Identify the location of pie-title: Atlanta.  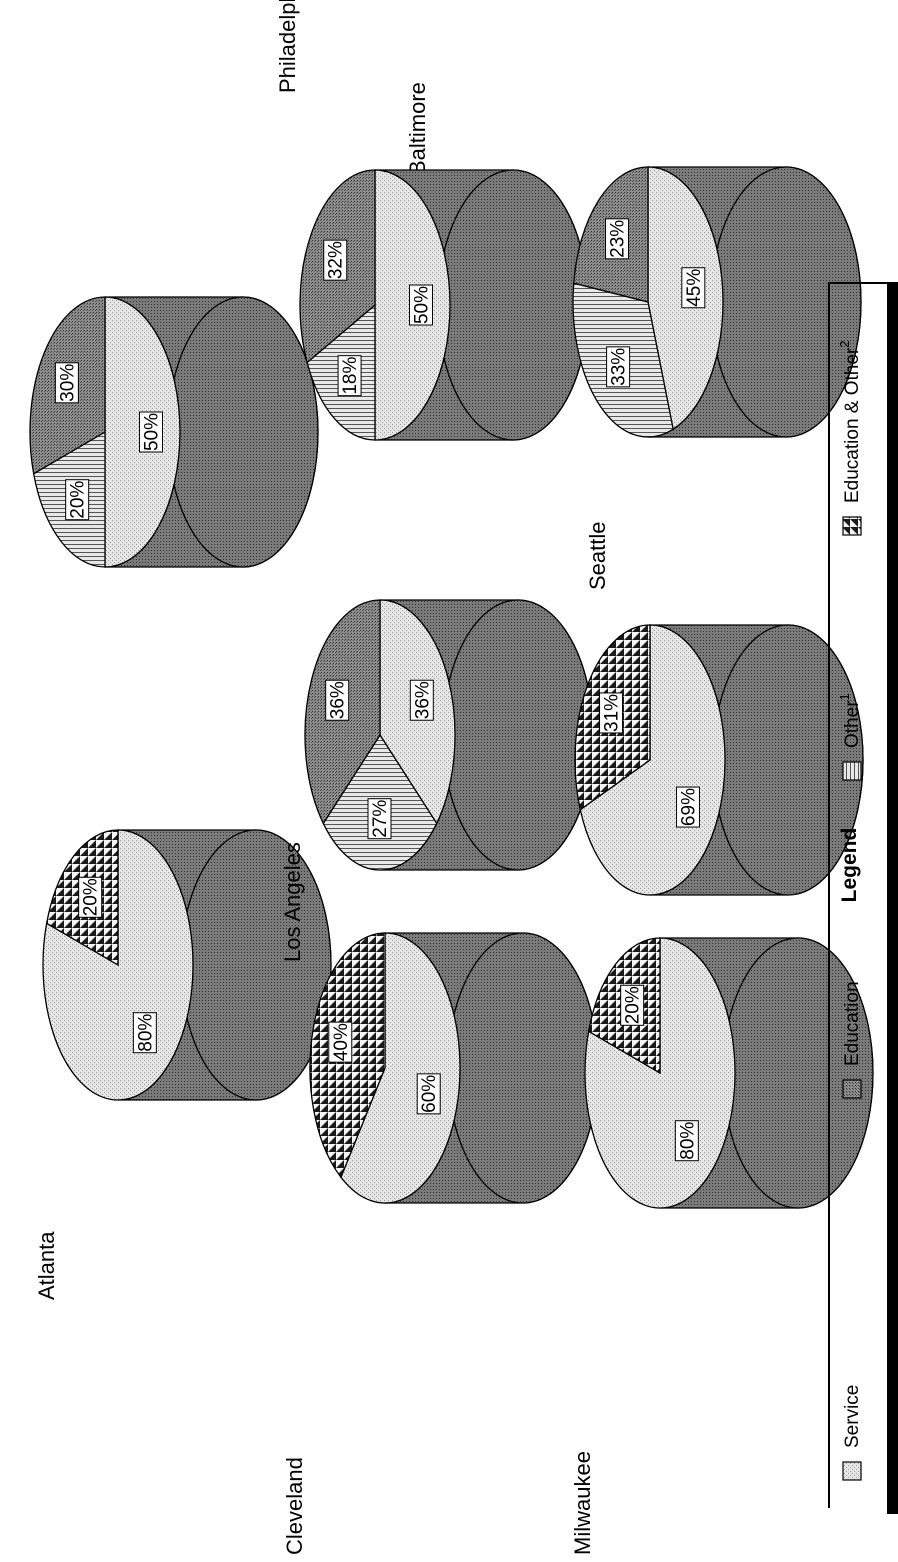
(46, 1265).